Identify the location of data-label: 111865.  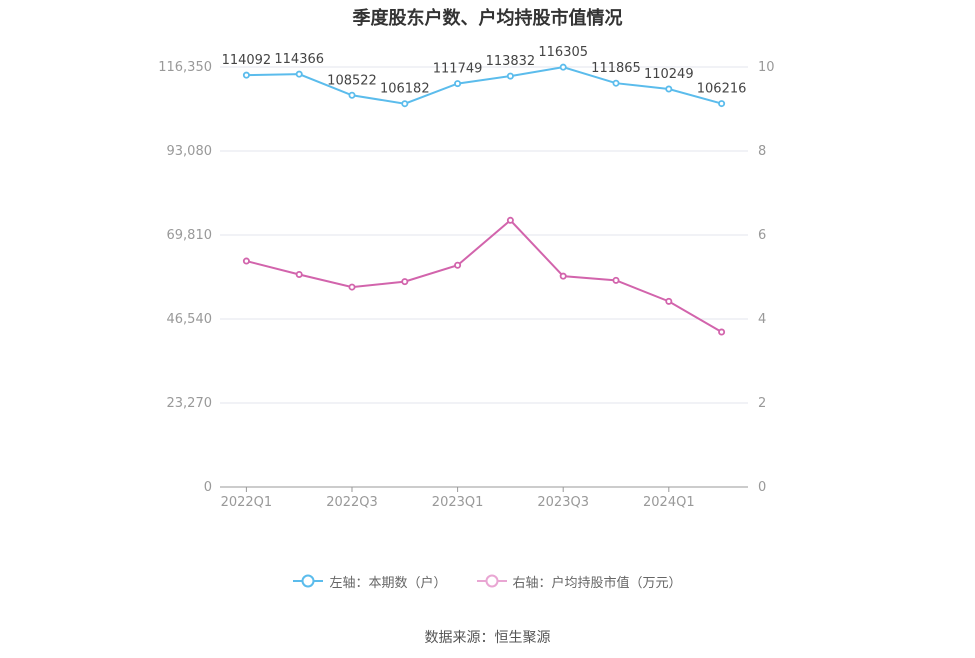
(616, 68).